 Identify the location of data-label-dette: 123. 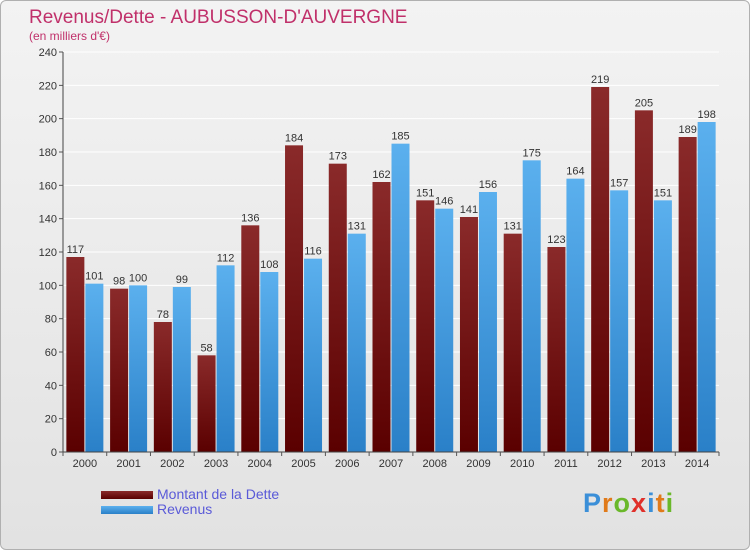
(556, 240).